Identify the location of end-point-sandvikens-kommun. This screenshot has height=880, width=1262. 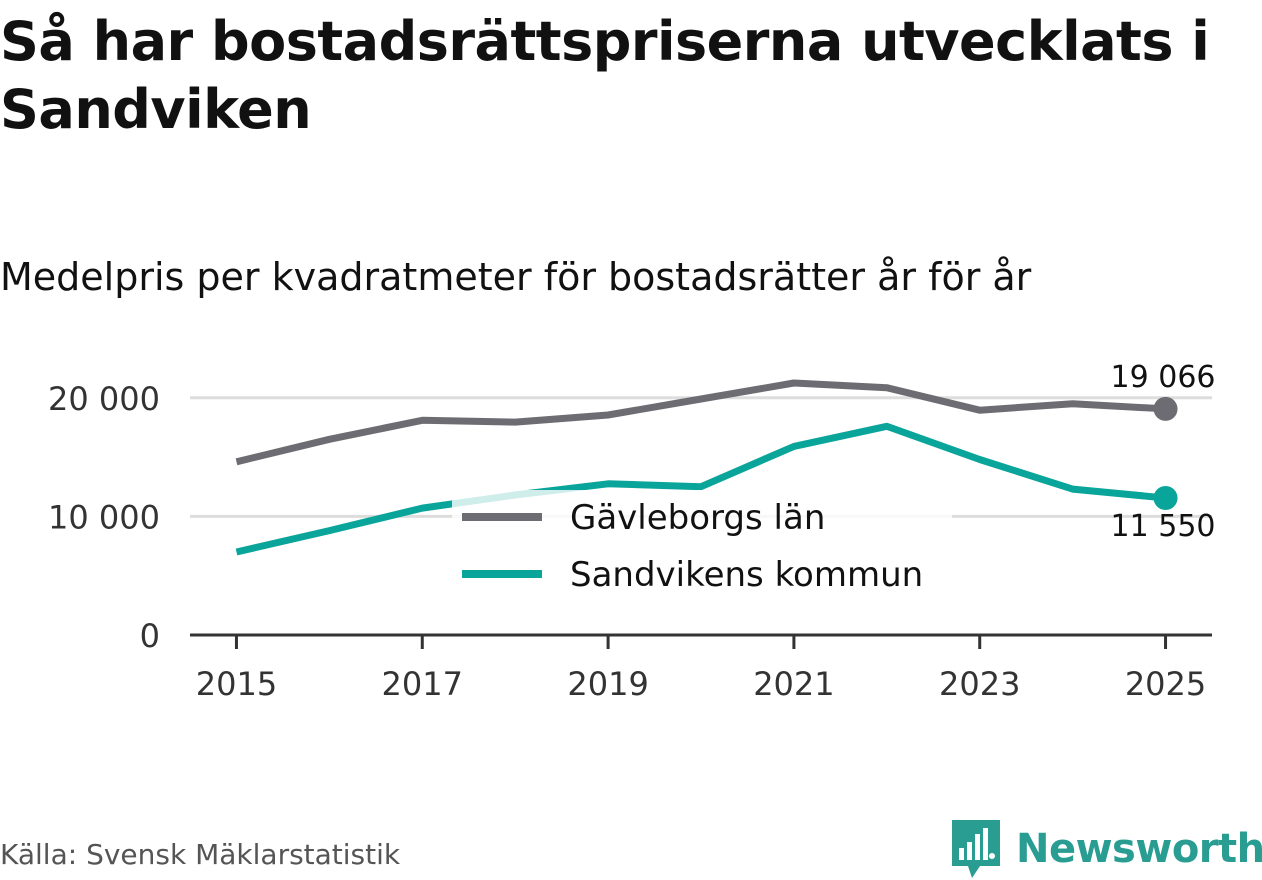
(1165, 498).